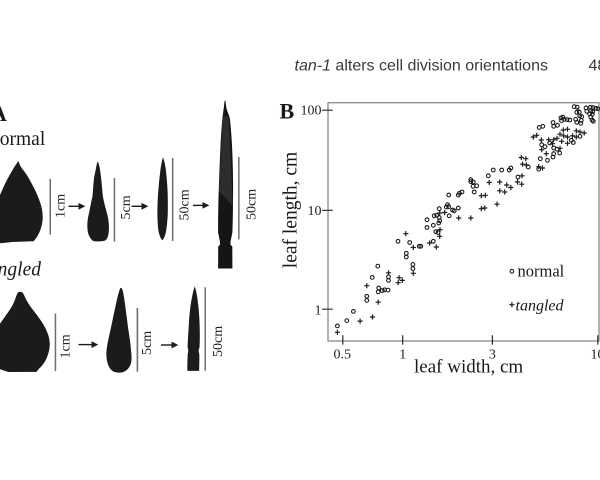 This screenshot has height=480, width=600. I want to click on svg-text: 0.5, so click(343, 355).